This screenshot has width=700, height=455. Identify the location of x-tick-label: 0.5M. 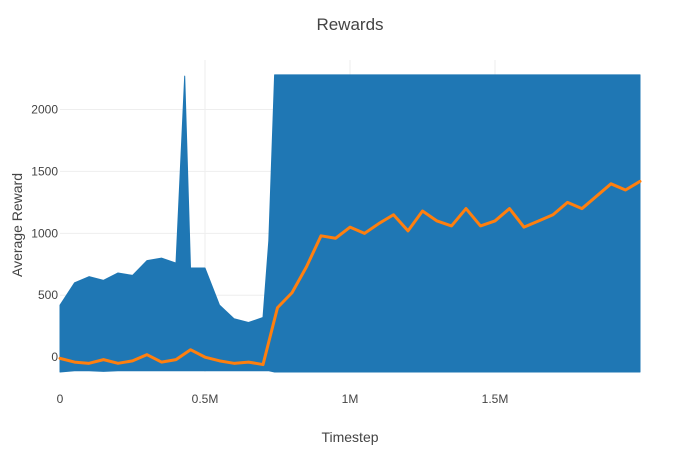
(205, 399).